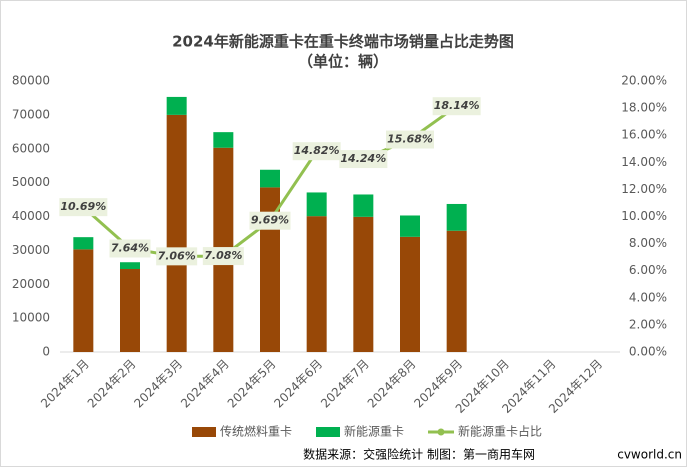 The width and height of the screenshot is (687, 467). I want to click on y2-tick-label: 0.00%, so click(648, 352).